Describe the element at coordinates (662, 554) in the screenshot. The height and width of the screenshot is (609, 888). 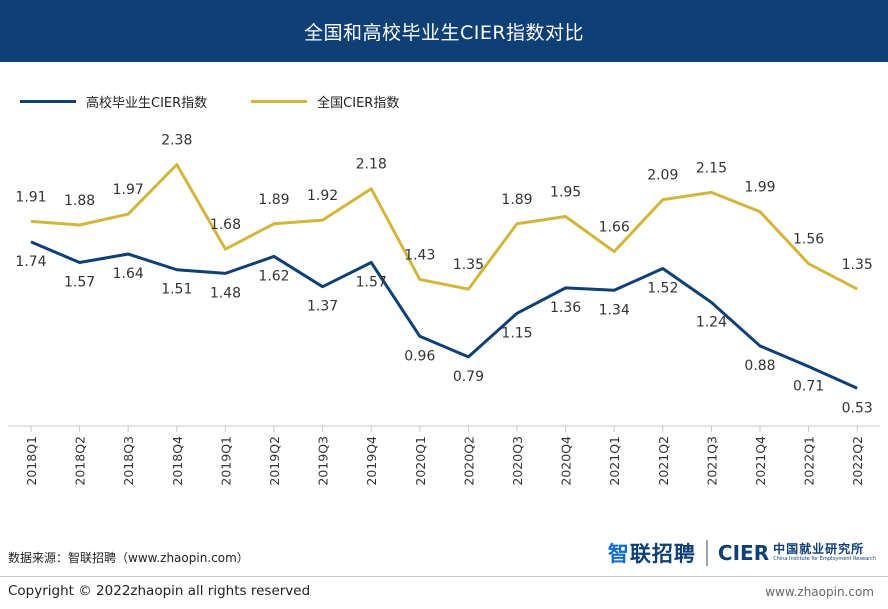
I see `zhaopin-logo-rest: 联招聘` at that location.